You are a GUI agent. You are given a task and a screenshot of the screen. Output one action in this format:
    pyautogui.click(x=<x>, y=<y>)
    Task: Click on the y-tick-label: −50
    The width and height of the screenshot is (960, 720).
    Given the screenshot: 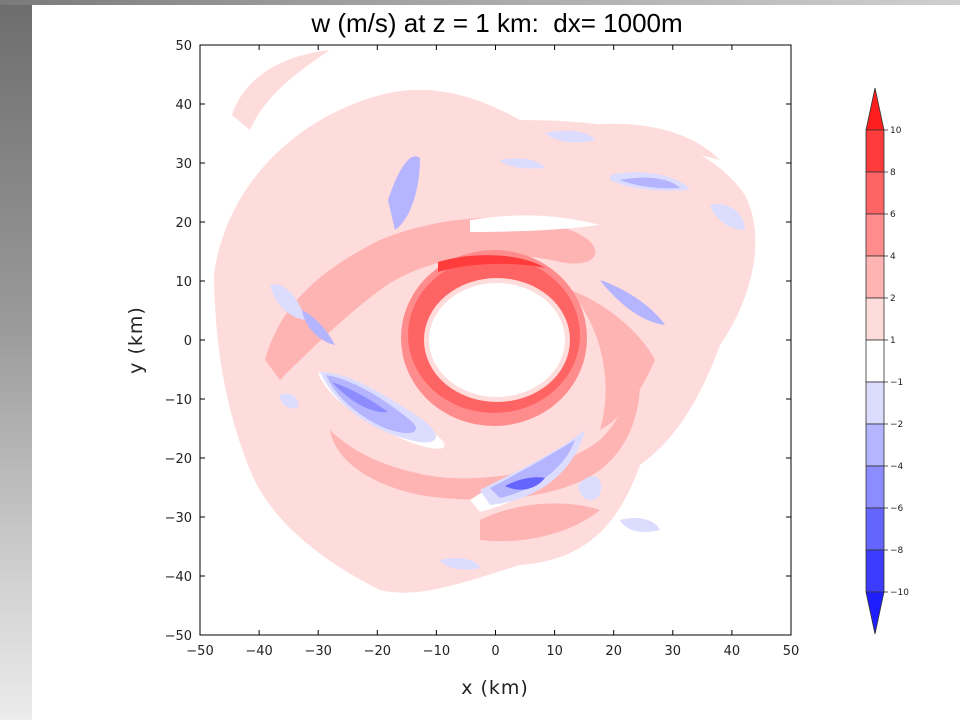 What is the action you would take?
    pyautogui.click(x=178, y=636)
    